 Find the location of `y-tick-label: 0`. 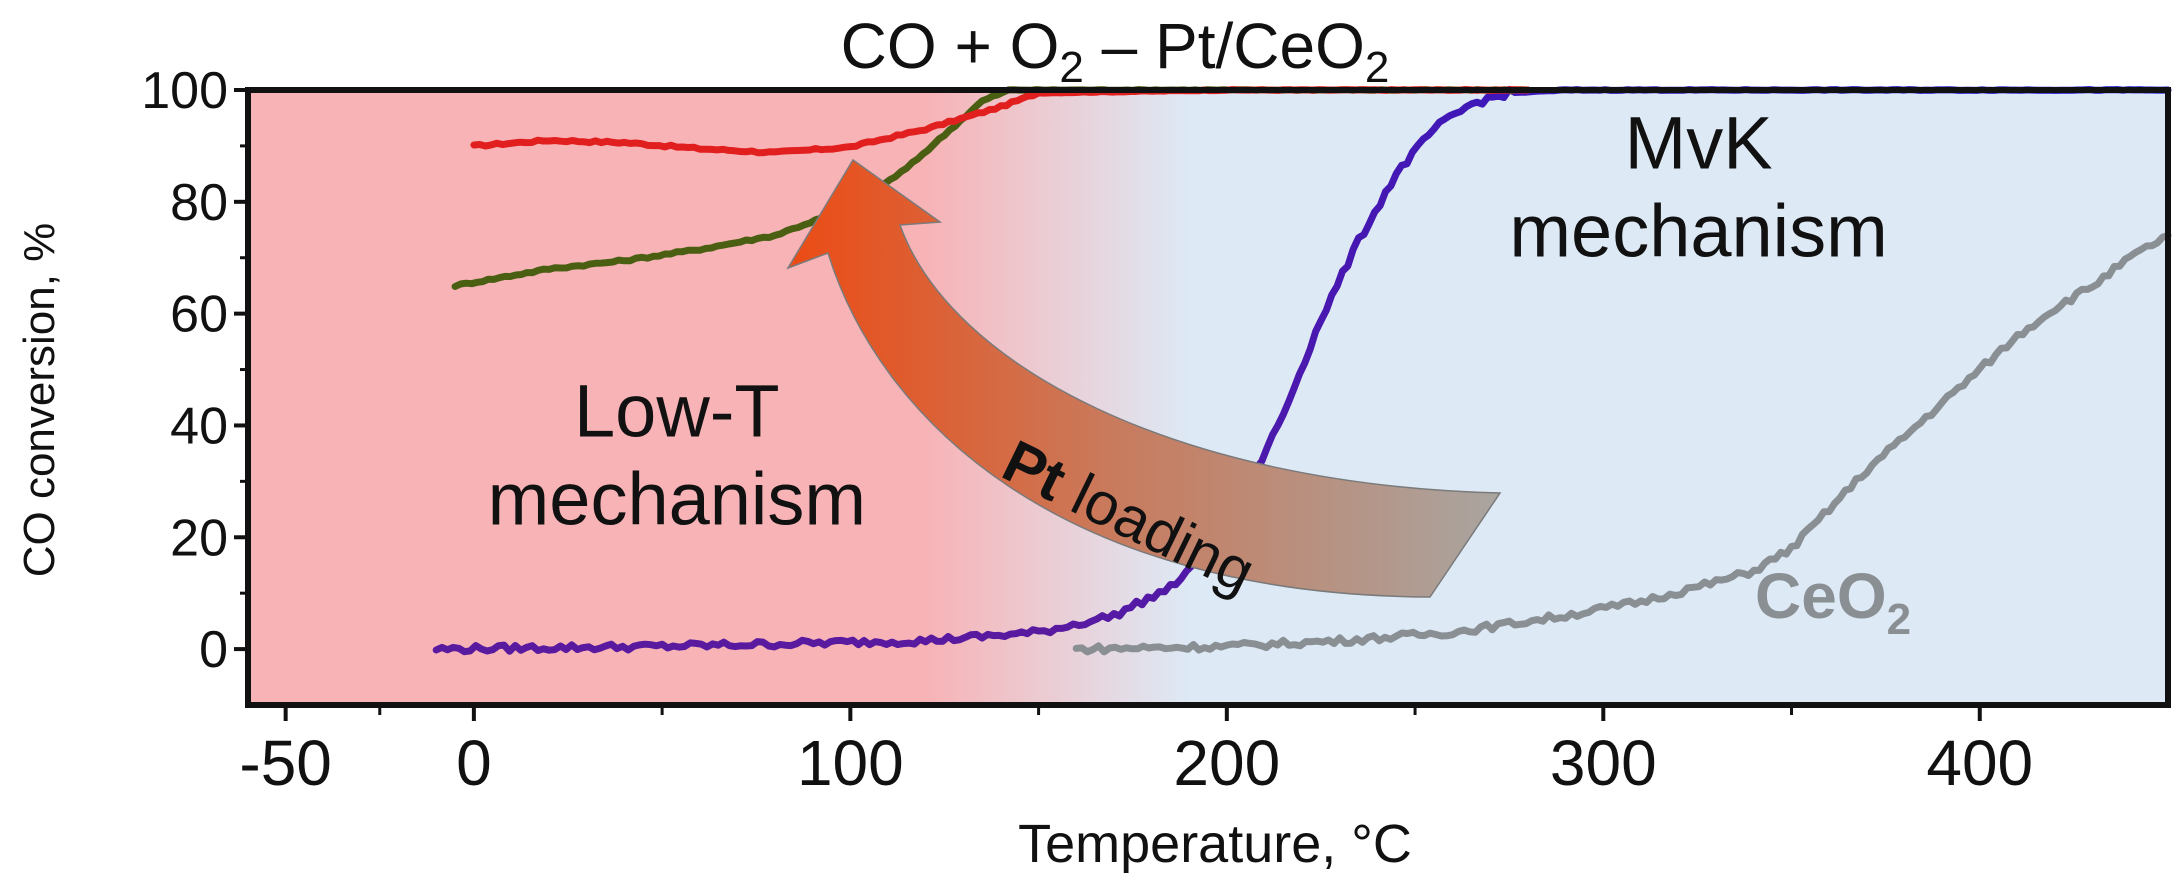

y-tick-label: 0 is located at coordinates (213, 650).